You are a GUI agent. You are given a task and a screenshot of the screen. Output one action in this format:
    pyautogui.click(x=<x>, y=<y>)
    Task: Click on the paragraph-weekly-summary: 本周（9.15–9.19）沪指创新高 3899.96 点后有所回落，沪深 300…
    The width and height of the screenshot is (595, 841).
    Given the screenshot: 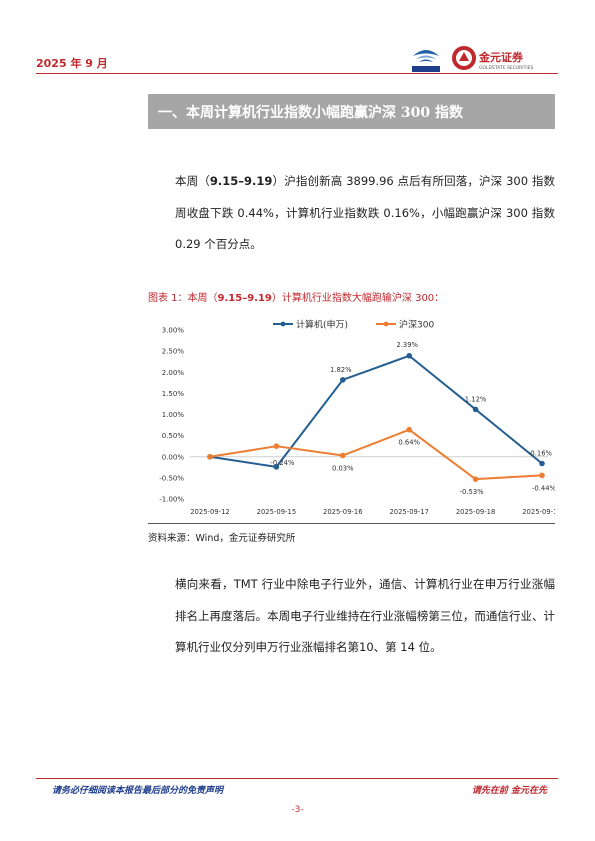 What is the action you would take?
    pyautogui.click(x=365, y=213)
    